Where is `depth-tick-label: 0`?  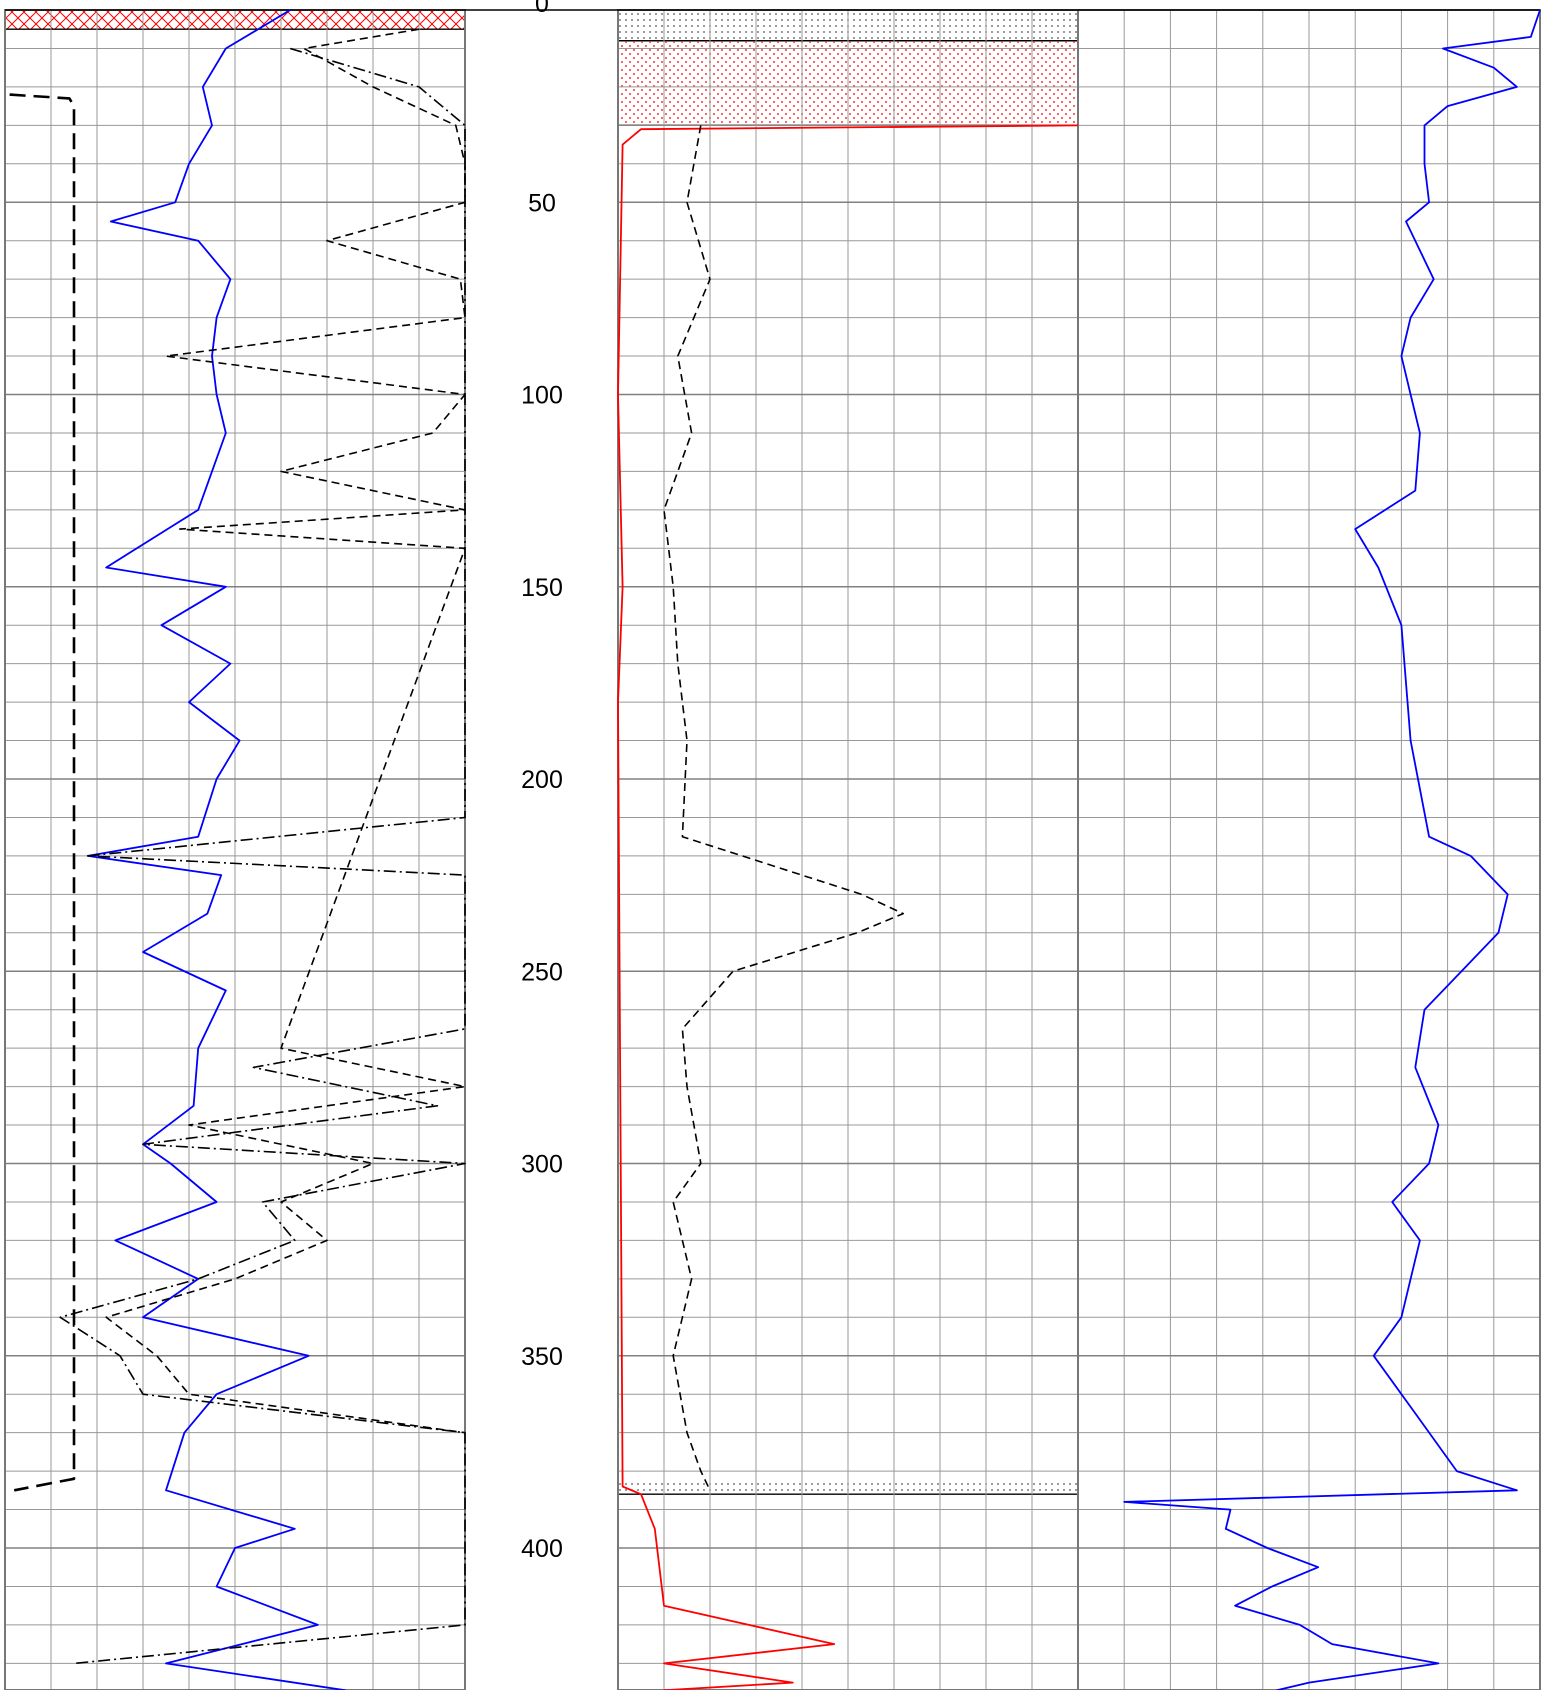
depth-tick-label: 0 is located at coordinates (542, 9).